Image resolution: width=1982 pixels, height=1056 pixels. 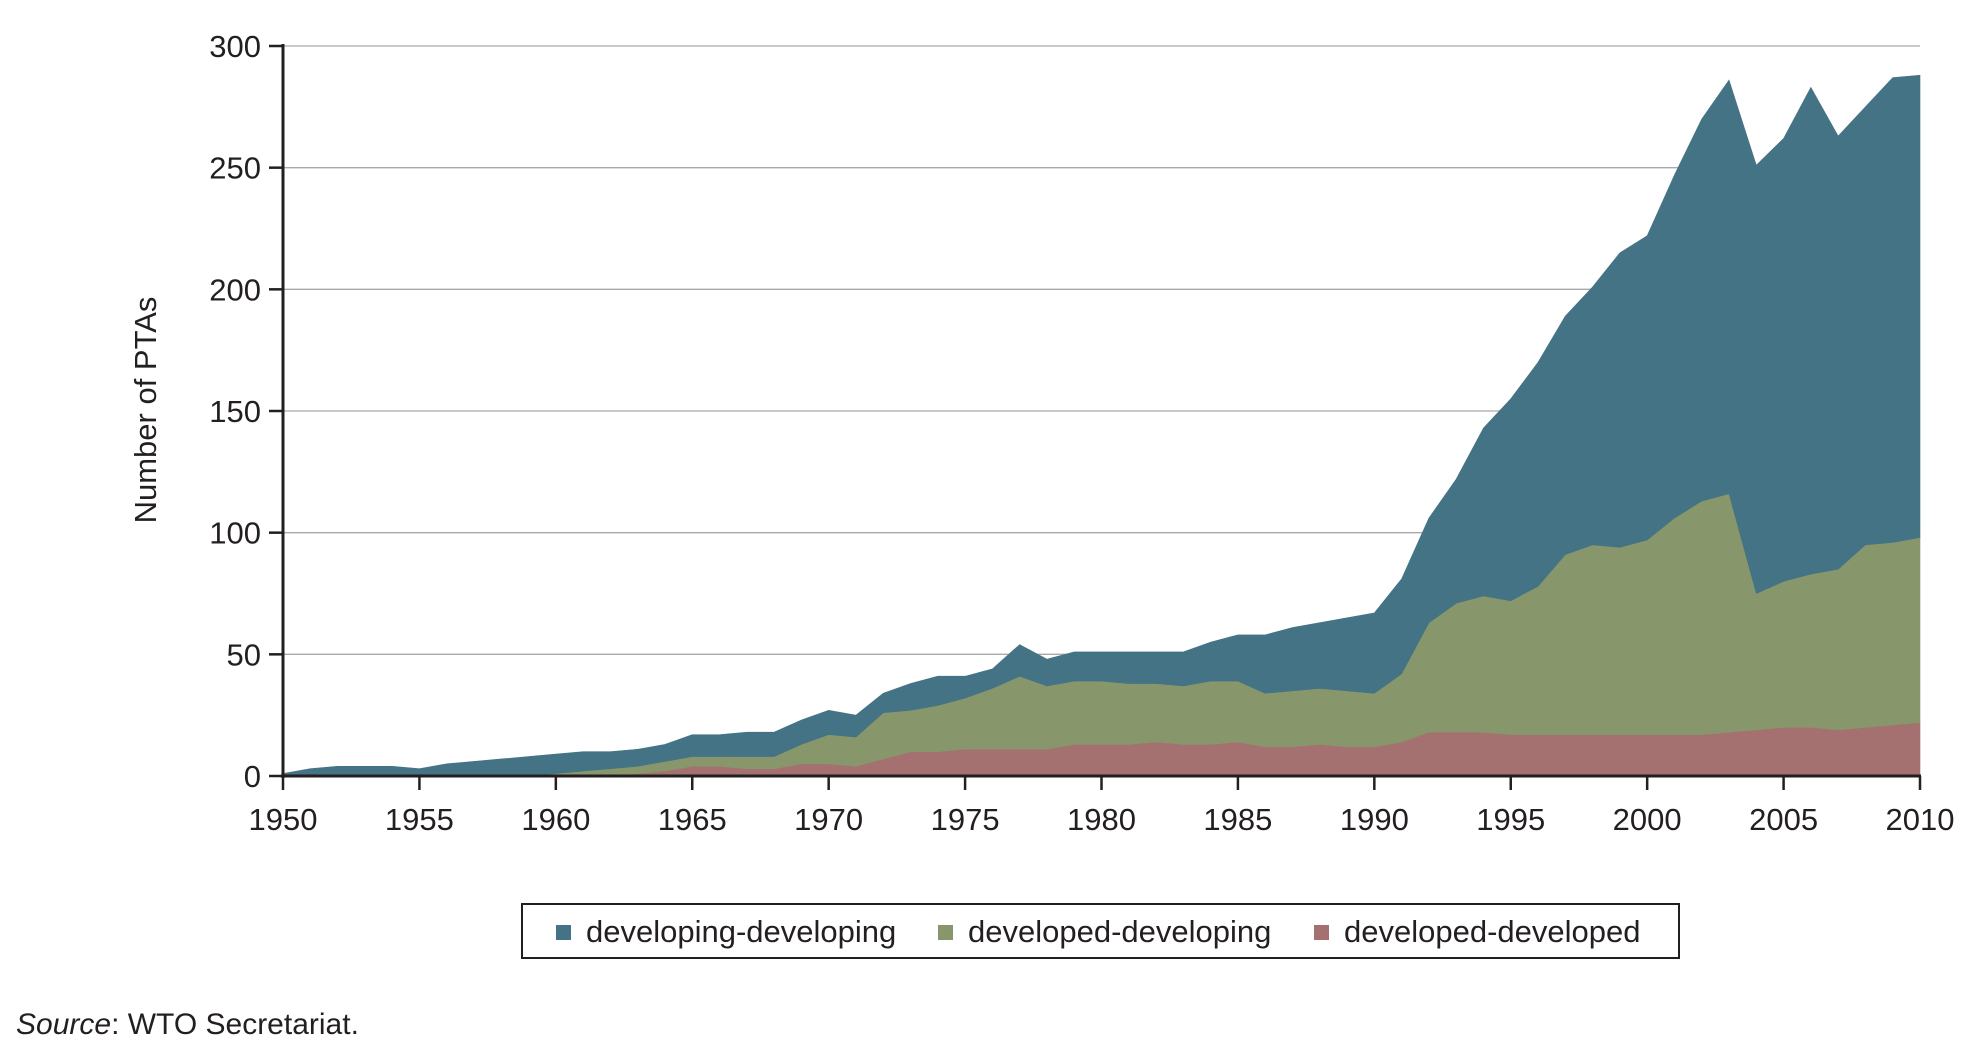 I want to click on x-tick-label-1970: 1970, so click(x=828, y=819).